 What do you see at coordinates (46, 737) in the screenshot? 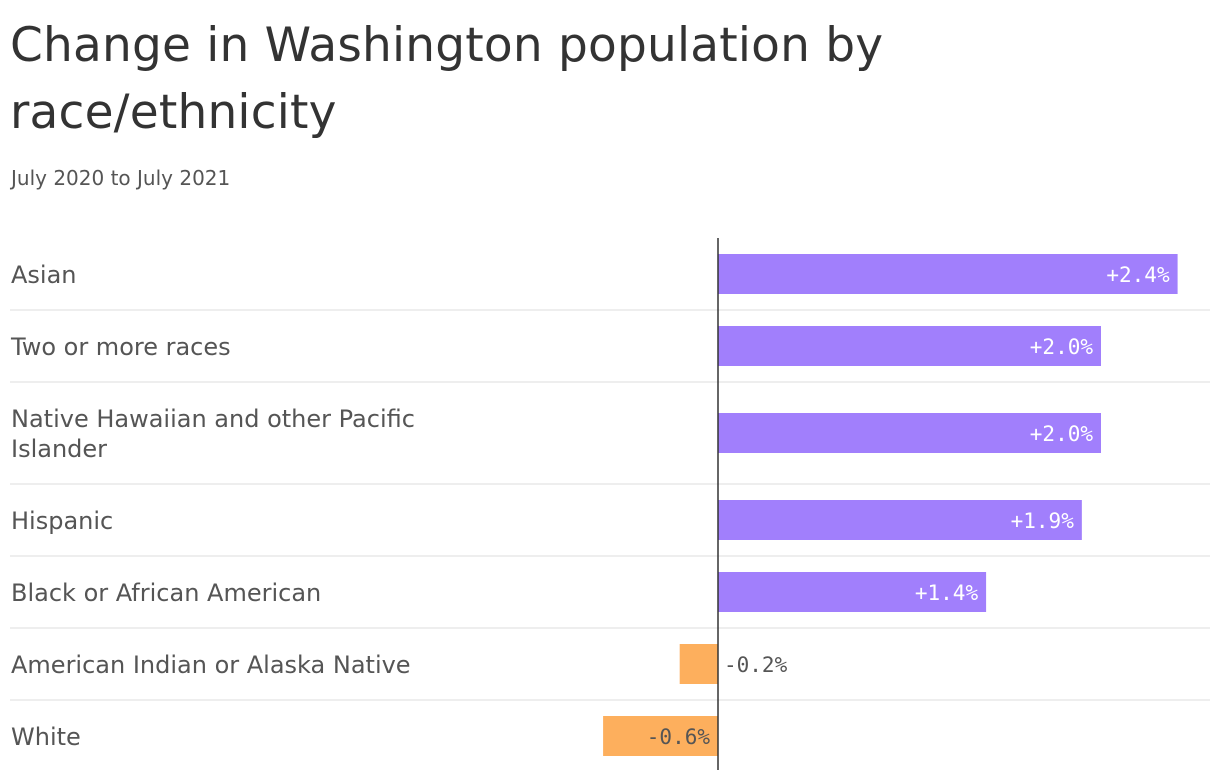
I see `category-label: White` at bounding box center [46, 737].